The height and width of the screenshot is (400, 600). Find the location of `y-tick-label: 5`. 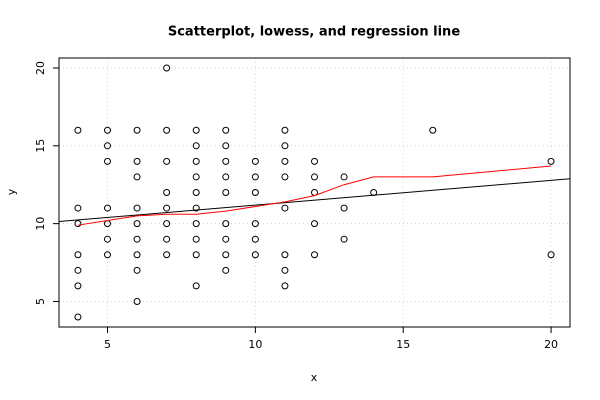

y-tick-label: 5 is located at coordinates (40, 301).